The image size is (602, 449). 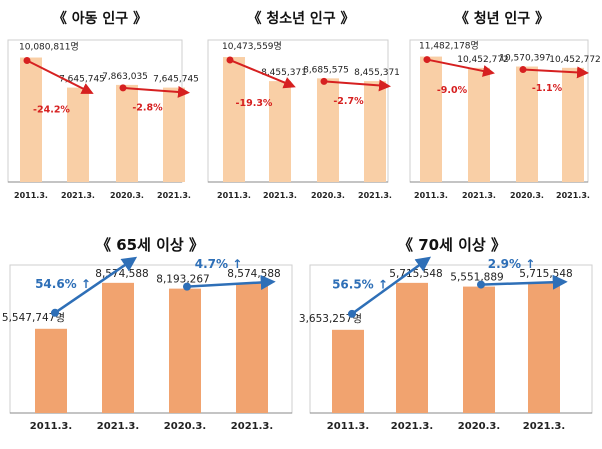 What do you see at coordinates (330, 319) in the screenshot?
I see `value-label: 3,653,257명` at bounding box center [330, 319].